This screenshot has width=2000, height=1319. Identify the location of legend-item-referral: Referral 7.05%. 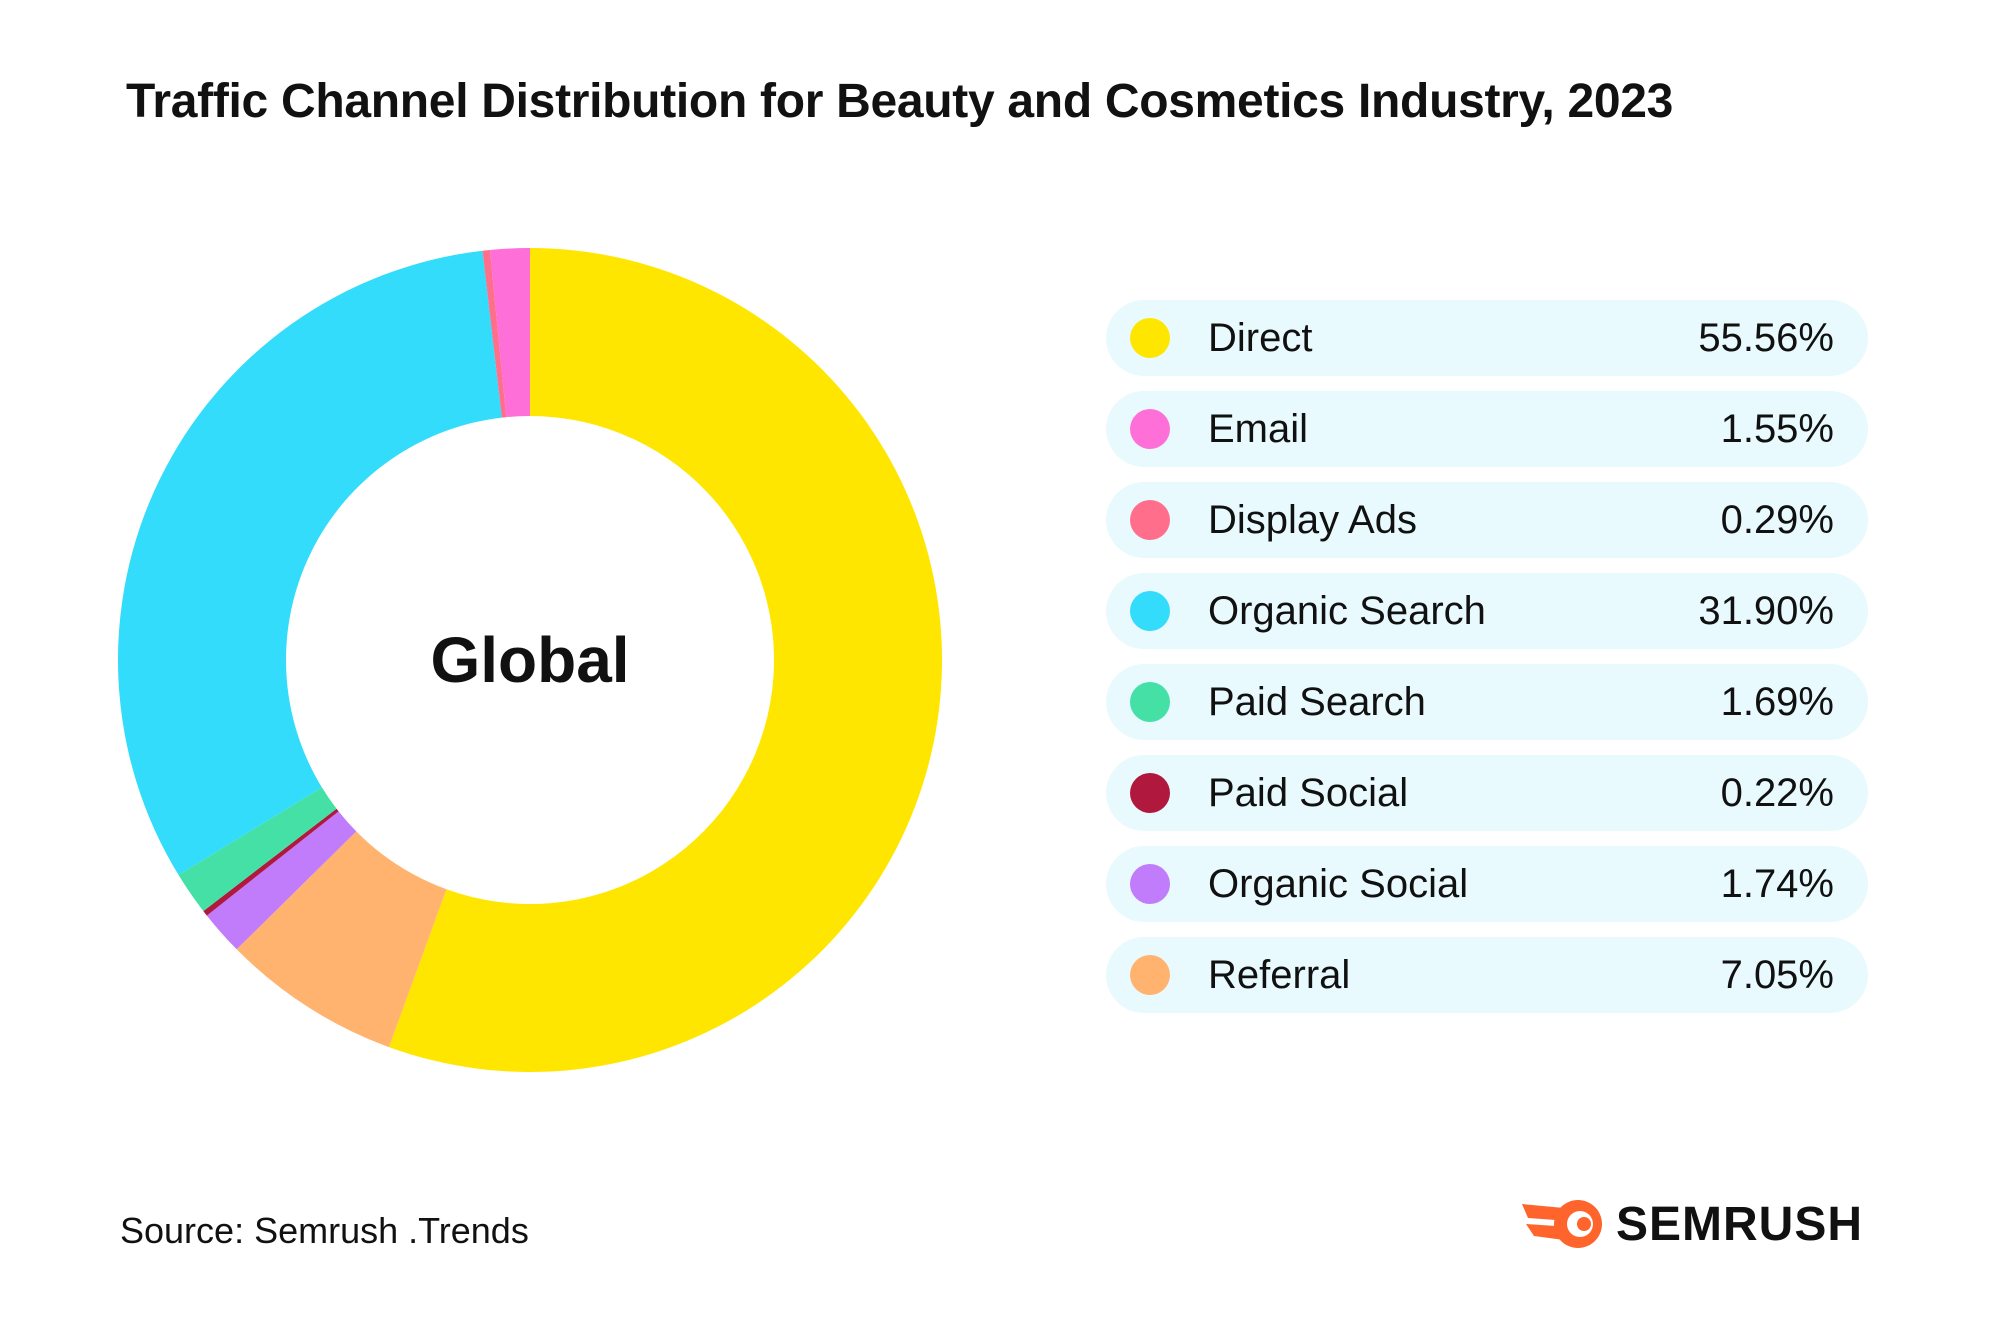
(1487, 975).